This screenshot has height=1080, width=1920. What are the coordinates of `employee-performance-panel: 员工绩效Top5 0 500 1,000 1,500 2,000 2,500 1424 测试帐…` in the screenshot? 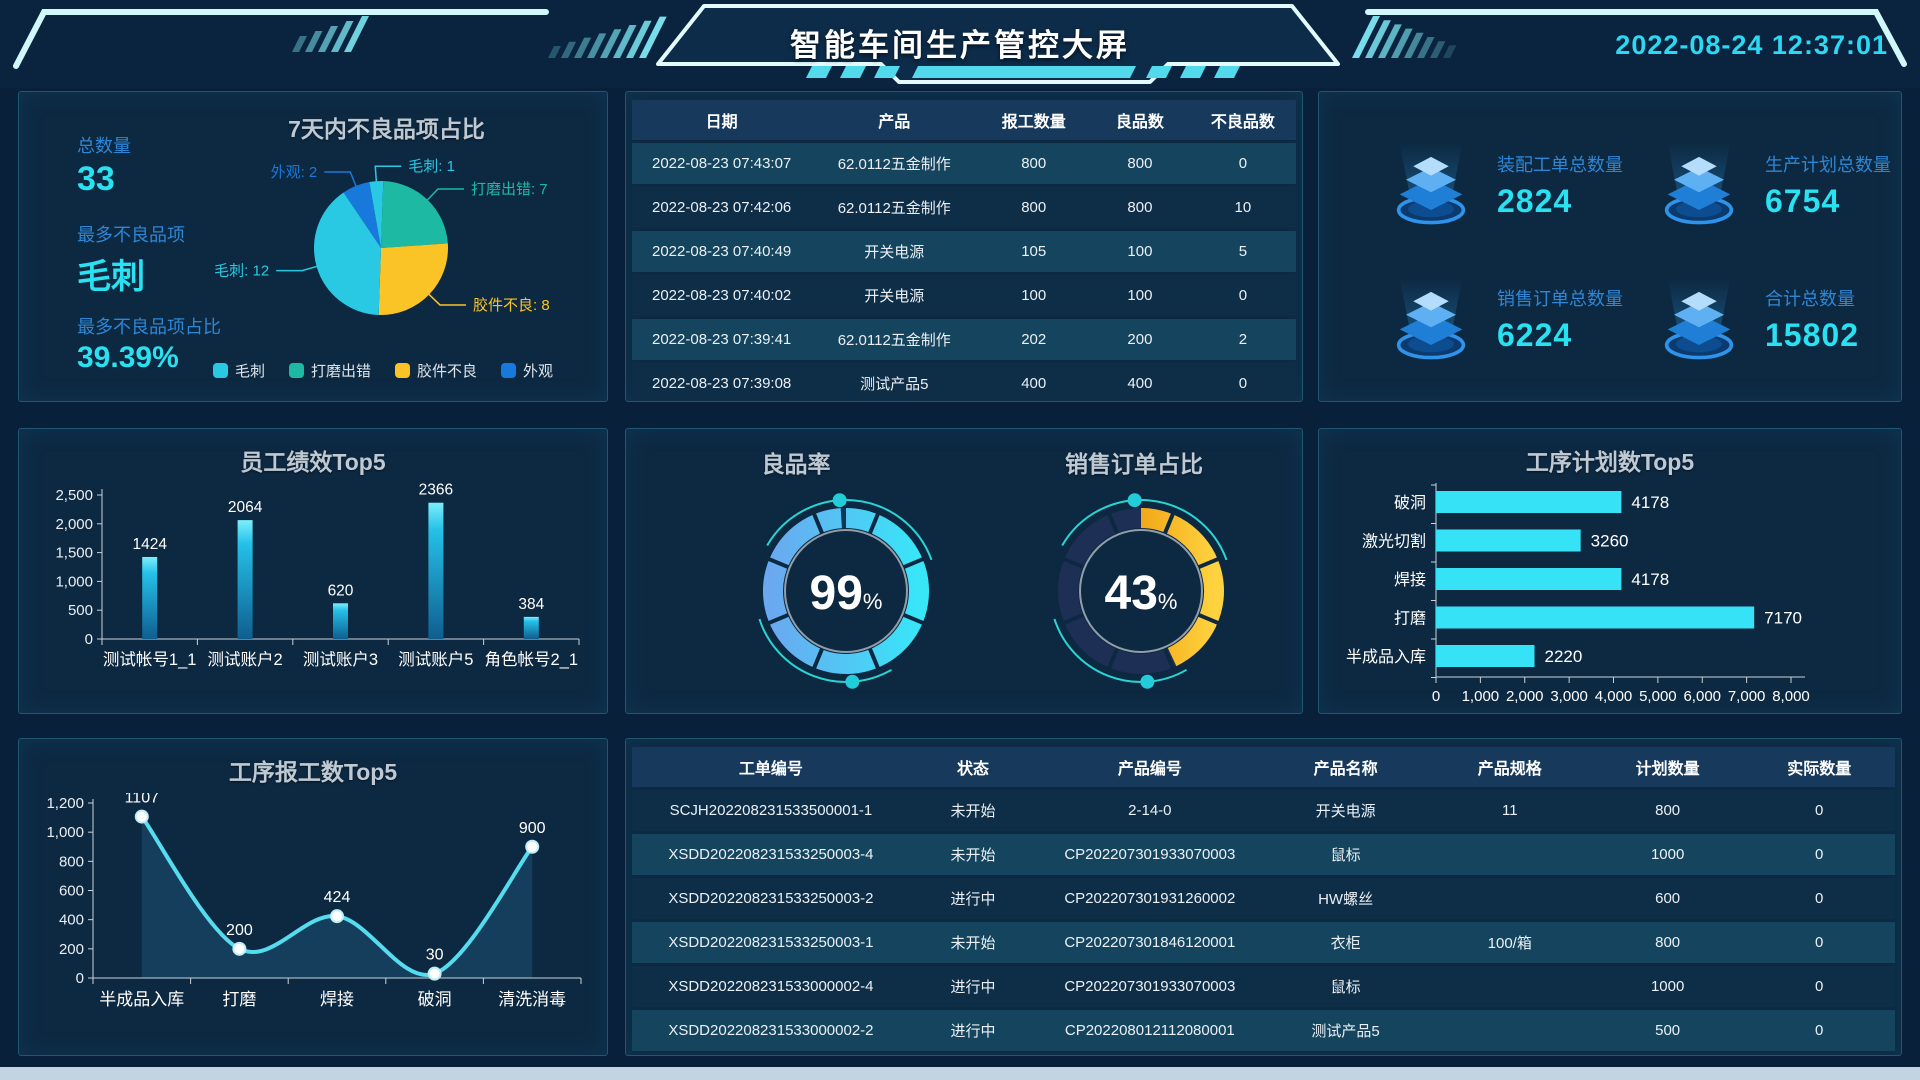 It's located at (313, 571).